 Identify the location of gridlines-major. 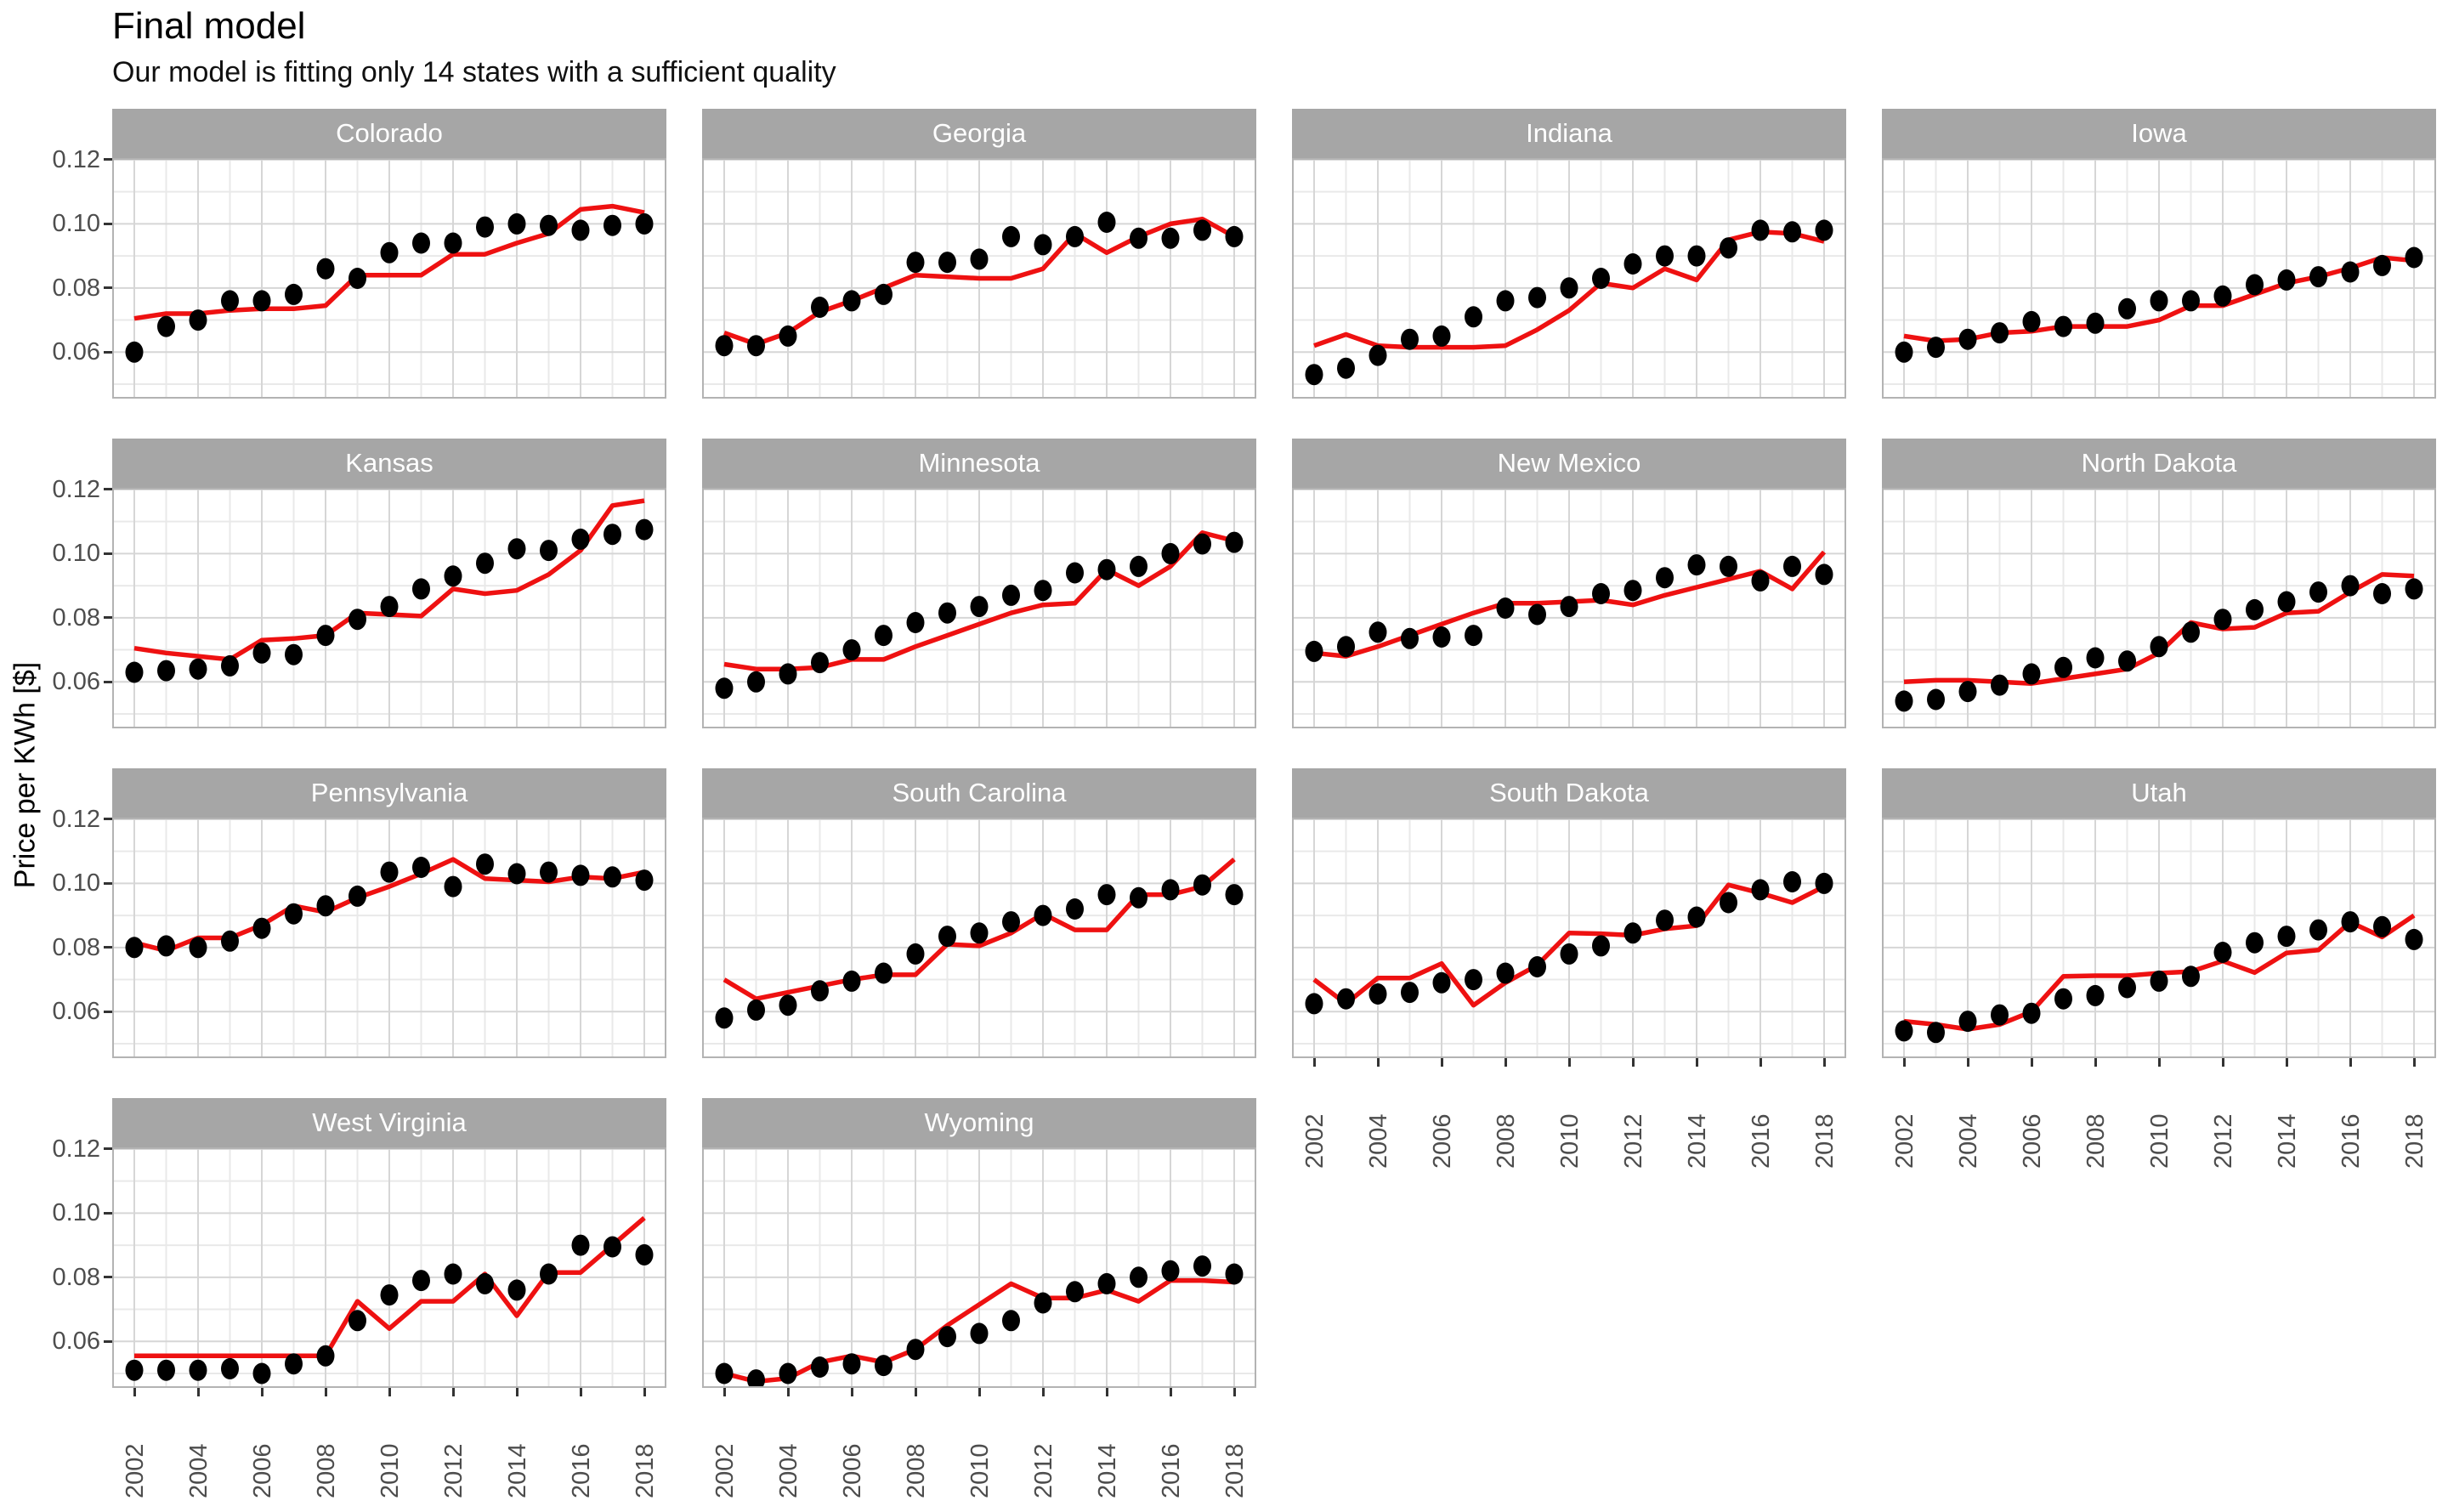
(389, 278).